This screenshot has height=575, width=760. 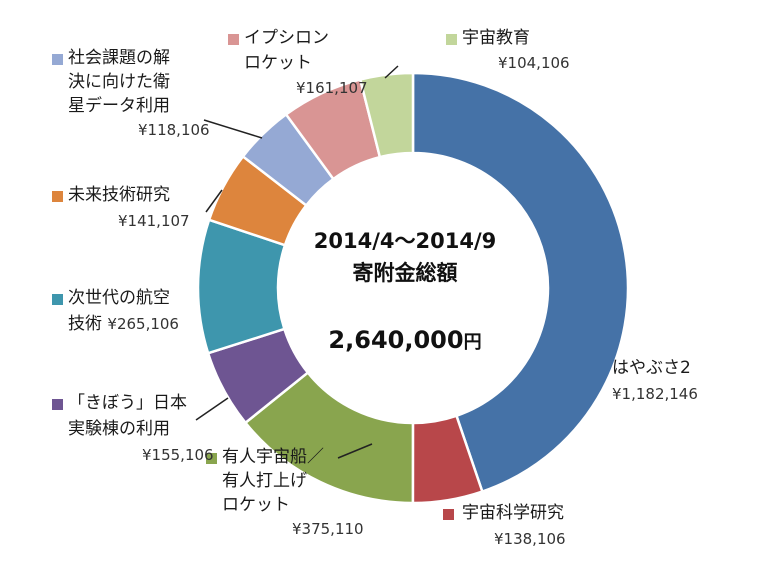 What do you see at coordinates (534, 63) in the screenshot?
I see `value-label-kyoiku: ¥104,106` at bounding box center [534, 63].